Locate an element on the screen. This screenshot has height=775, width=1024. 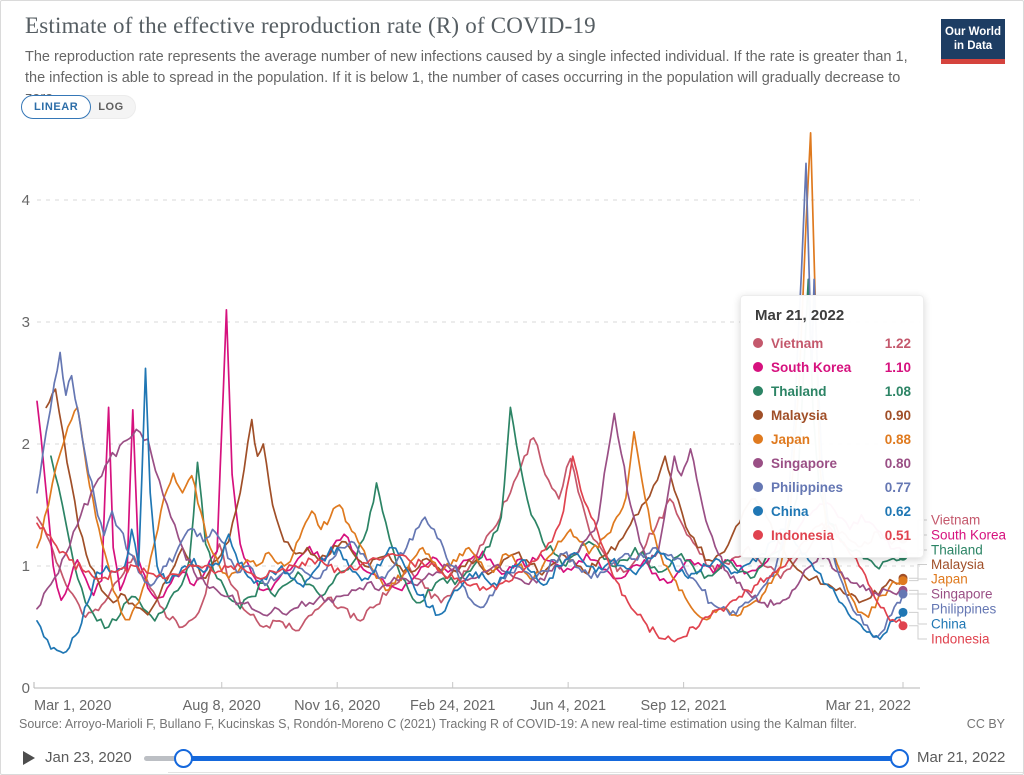
y-axis-label-4: 4 is located at coordinates (26, 200).